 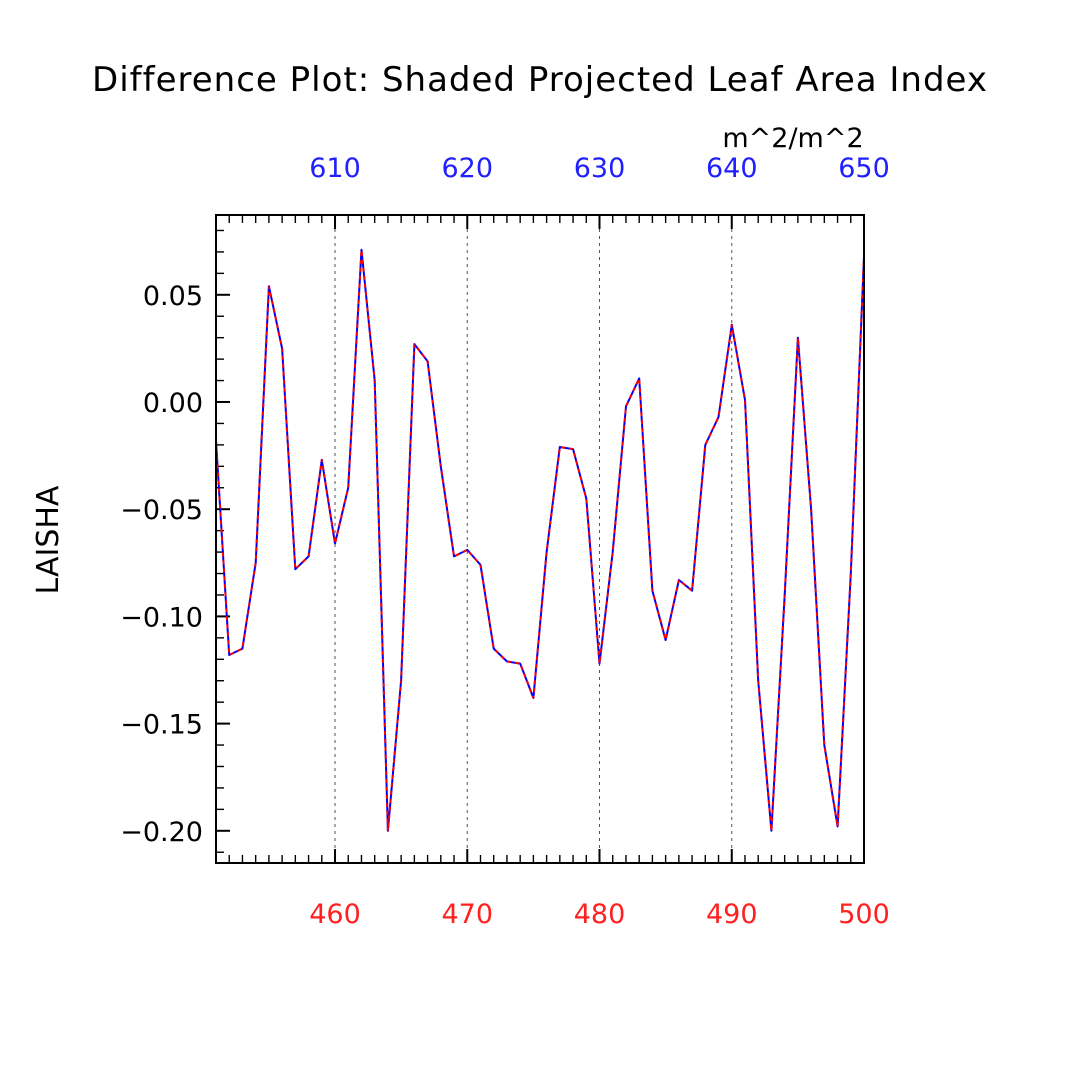 I want to click on y-tick-label: 0.00, so click(x=173, y=403).